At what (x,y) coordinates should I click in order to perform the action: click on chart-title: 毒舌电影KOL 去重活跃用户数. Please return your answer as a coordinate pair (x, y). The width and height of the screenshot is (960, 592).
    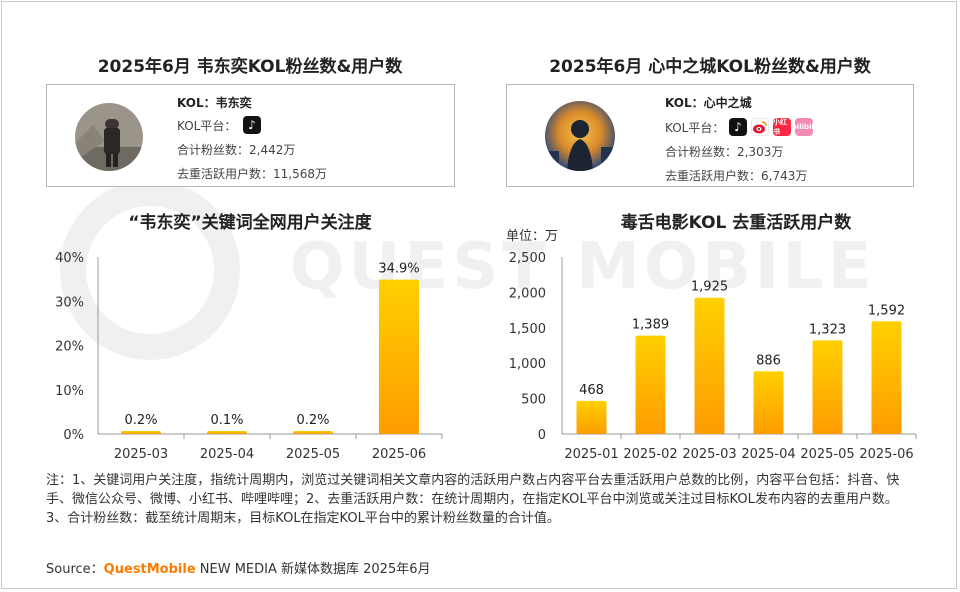
    Looking at the image, I should click on (737, 222).